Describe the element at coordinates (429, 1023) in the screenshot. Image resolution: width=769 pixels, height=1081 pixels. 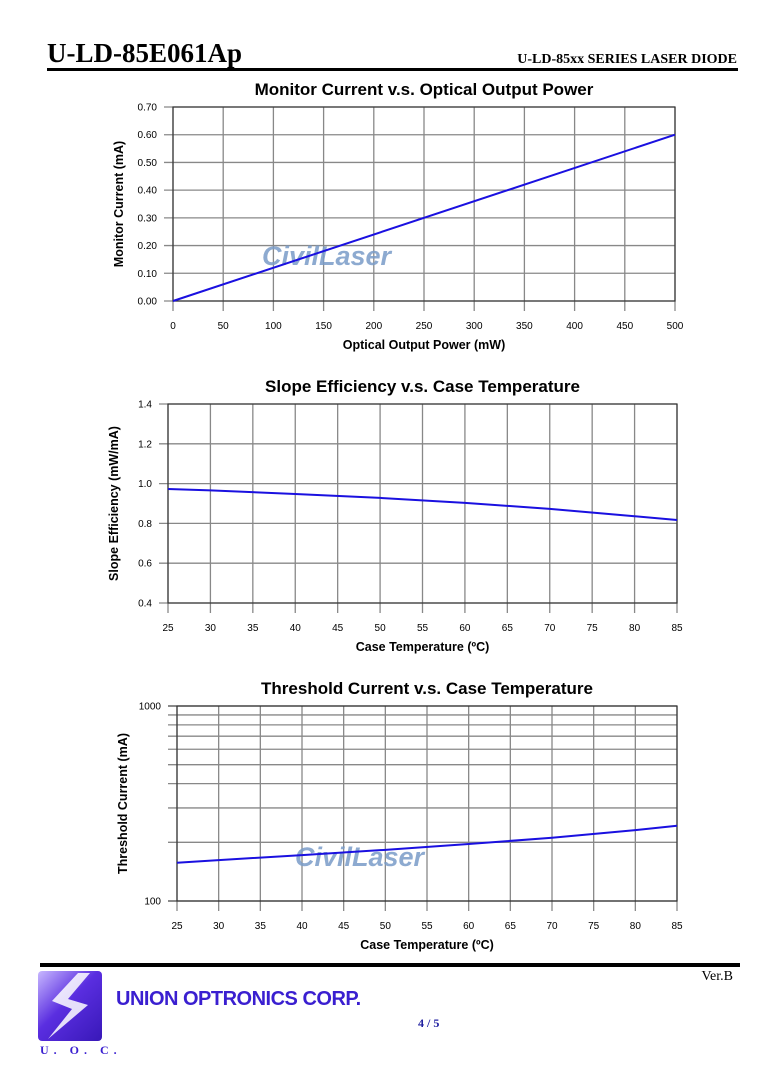
I see `page-number: 4 / 5` at that location.